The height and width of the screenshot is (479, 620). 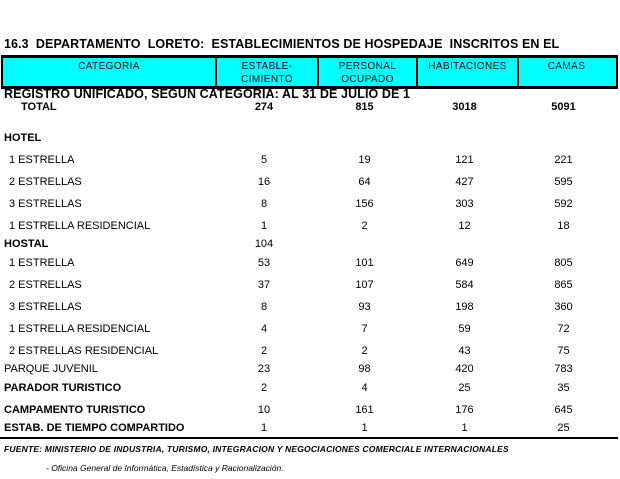 I want to click on cell-habitaciones: 420, so click(x=464, y=369).